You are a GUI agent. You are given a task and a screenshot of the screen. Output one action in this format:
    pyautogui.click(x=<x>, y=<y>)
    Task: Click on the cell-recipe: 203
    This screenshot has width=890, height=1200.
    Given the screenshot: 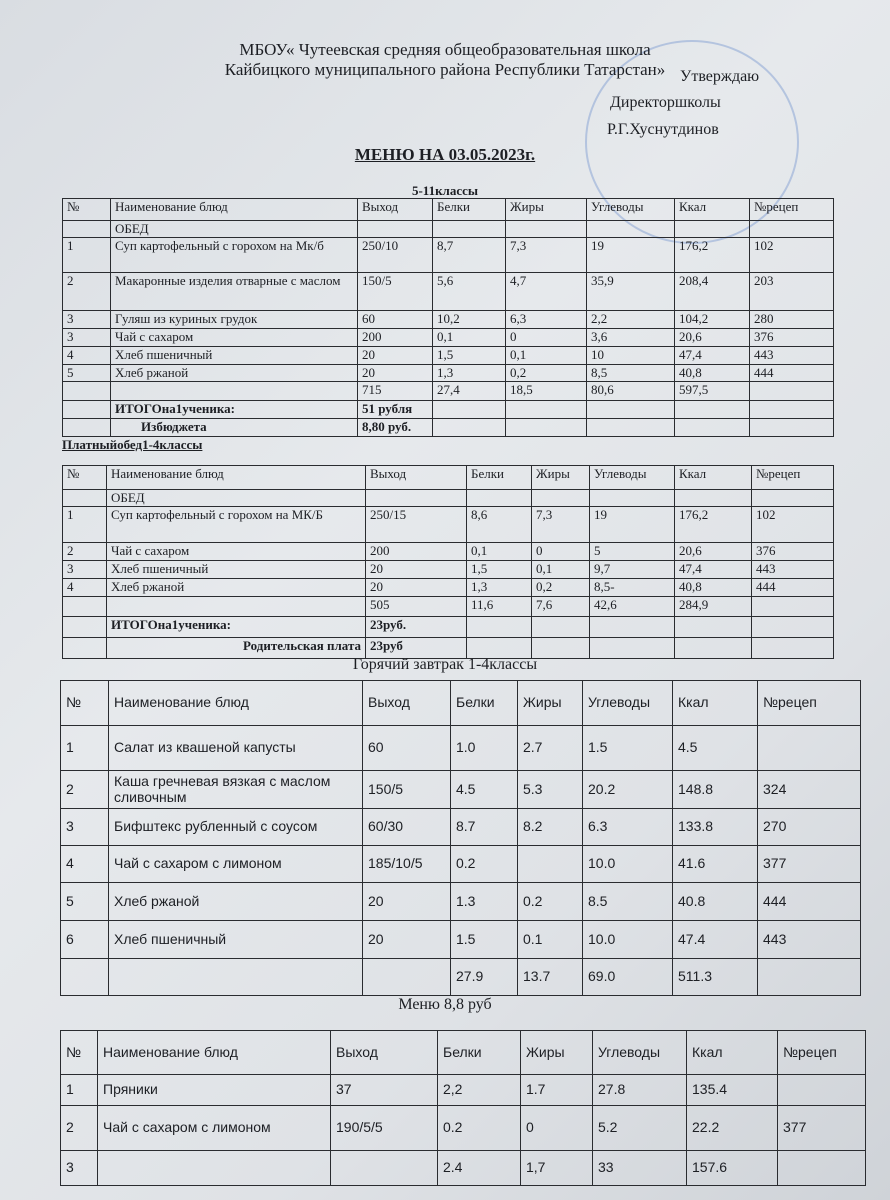 What is the action you would take?
    pyautogui.click(x=791, y=292)
    